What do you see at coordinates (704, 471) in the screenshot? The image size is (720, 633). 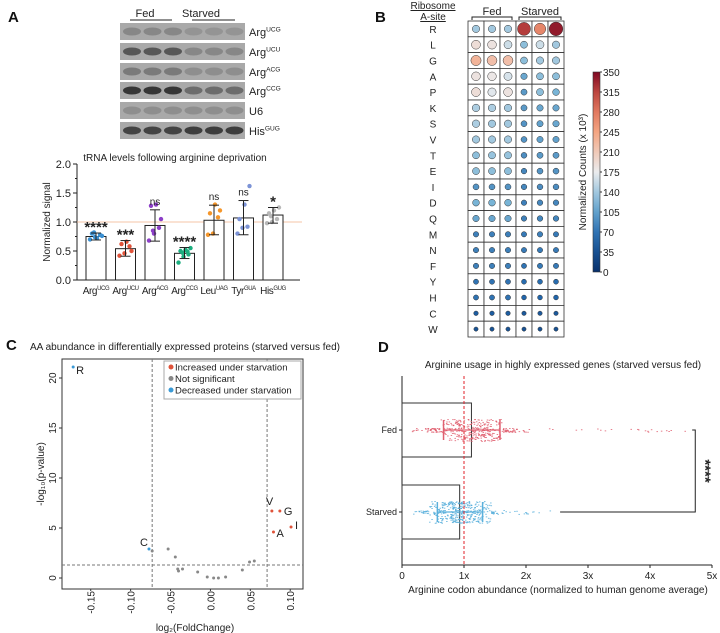 I see `significance-label: ****` at bounding box center [704, 471].